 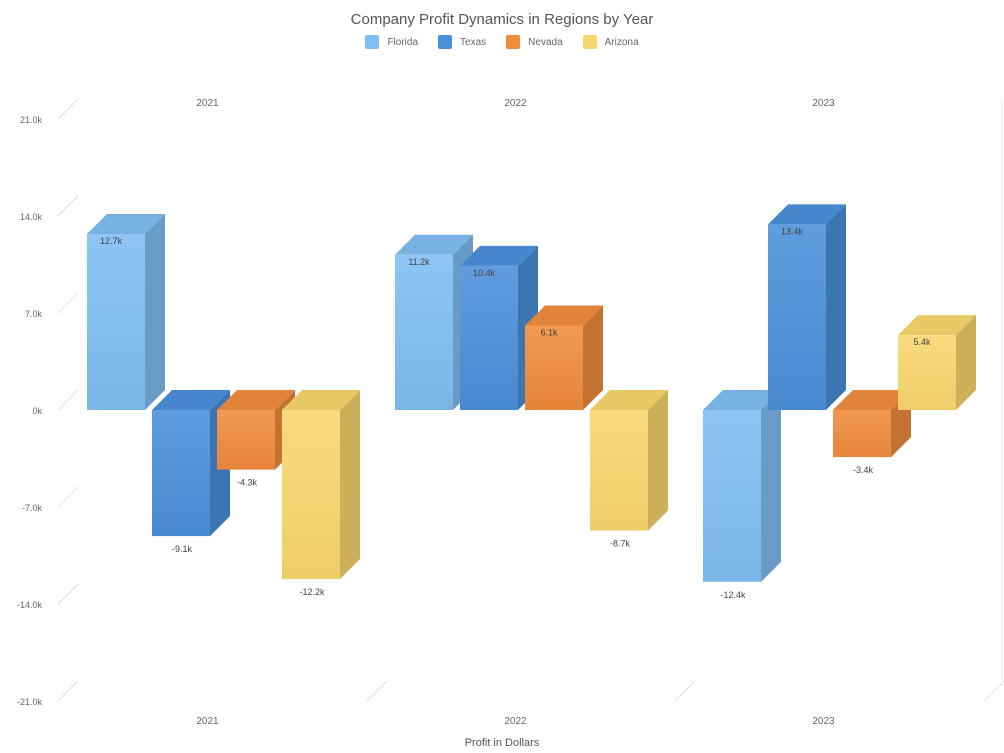 What do you see at coordinates (549, 332) in the screenshot?
I see `bar-value-label: 6.1k` at bounding box center [549, 332].